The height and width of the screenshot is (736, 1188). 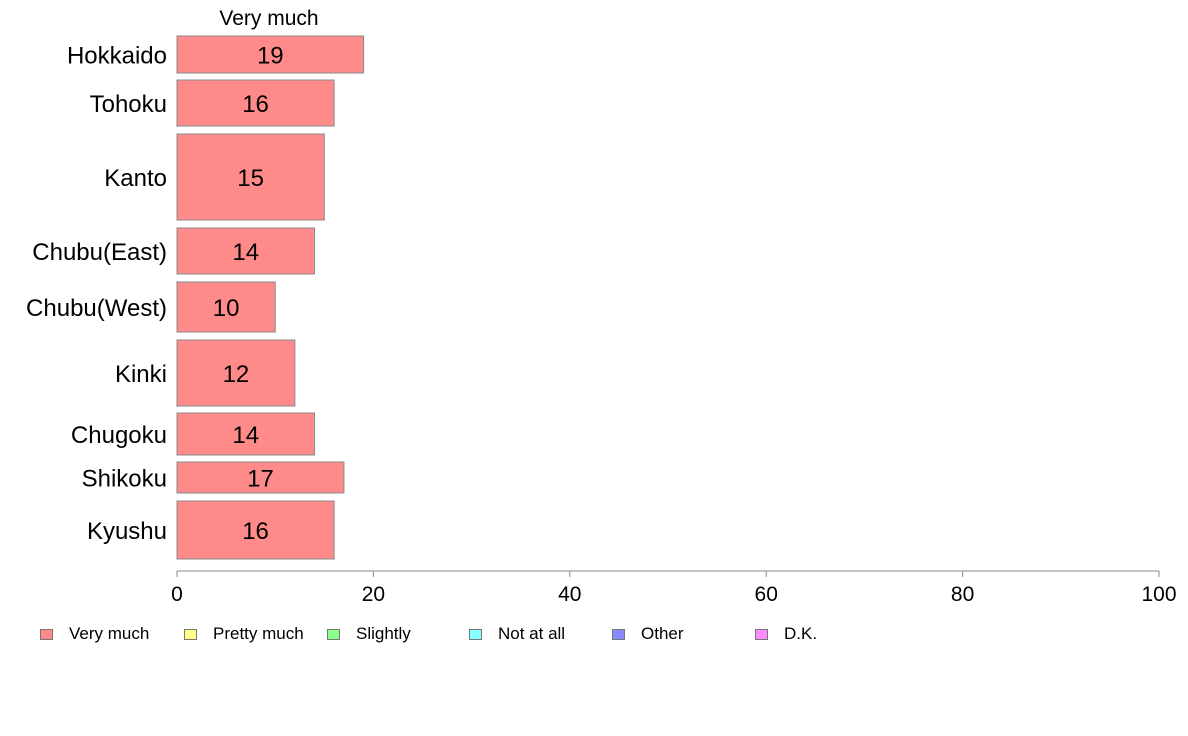 I want to click on x-tick-label: 40, so click(x=569, y=594).